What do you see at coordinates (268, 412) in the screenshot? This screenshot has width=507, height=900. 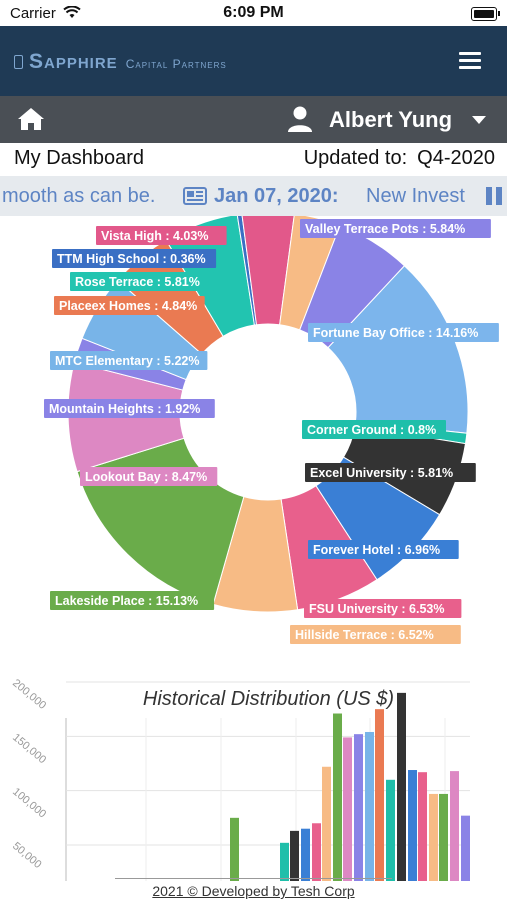 I see `donut-hole` at bounding box center [268, 412].